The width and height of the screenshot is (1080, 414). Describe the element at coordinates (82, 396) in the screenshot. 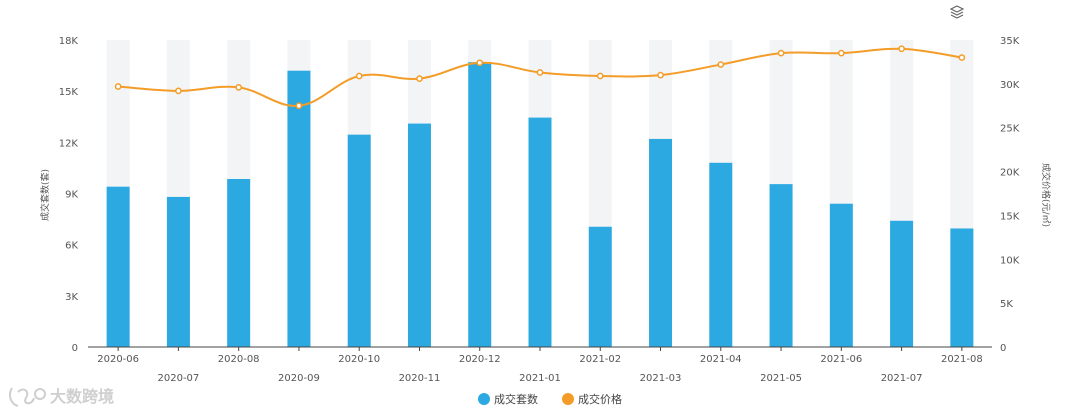

I see `watermark-text: 大数跨境` at that location.